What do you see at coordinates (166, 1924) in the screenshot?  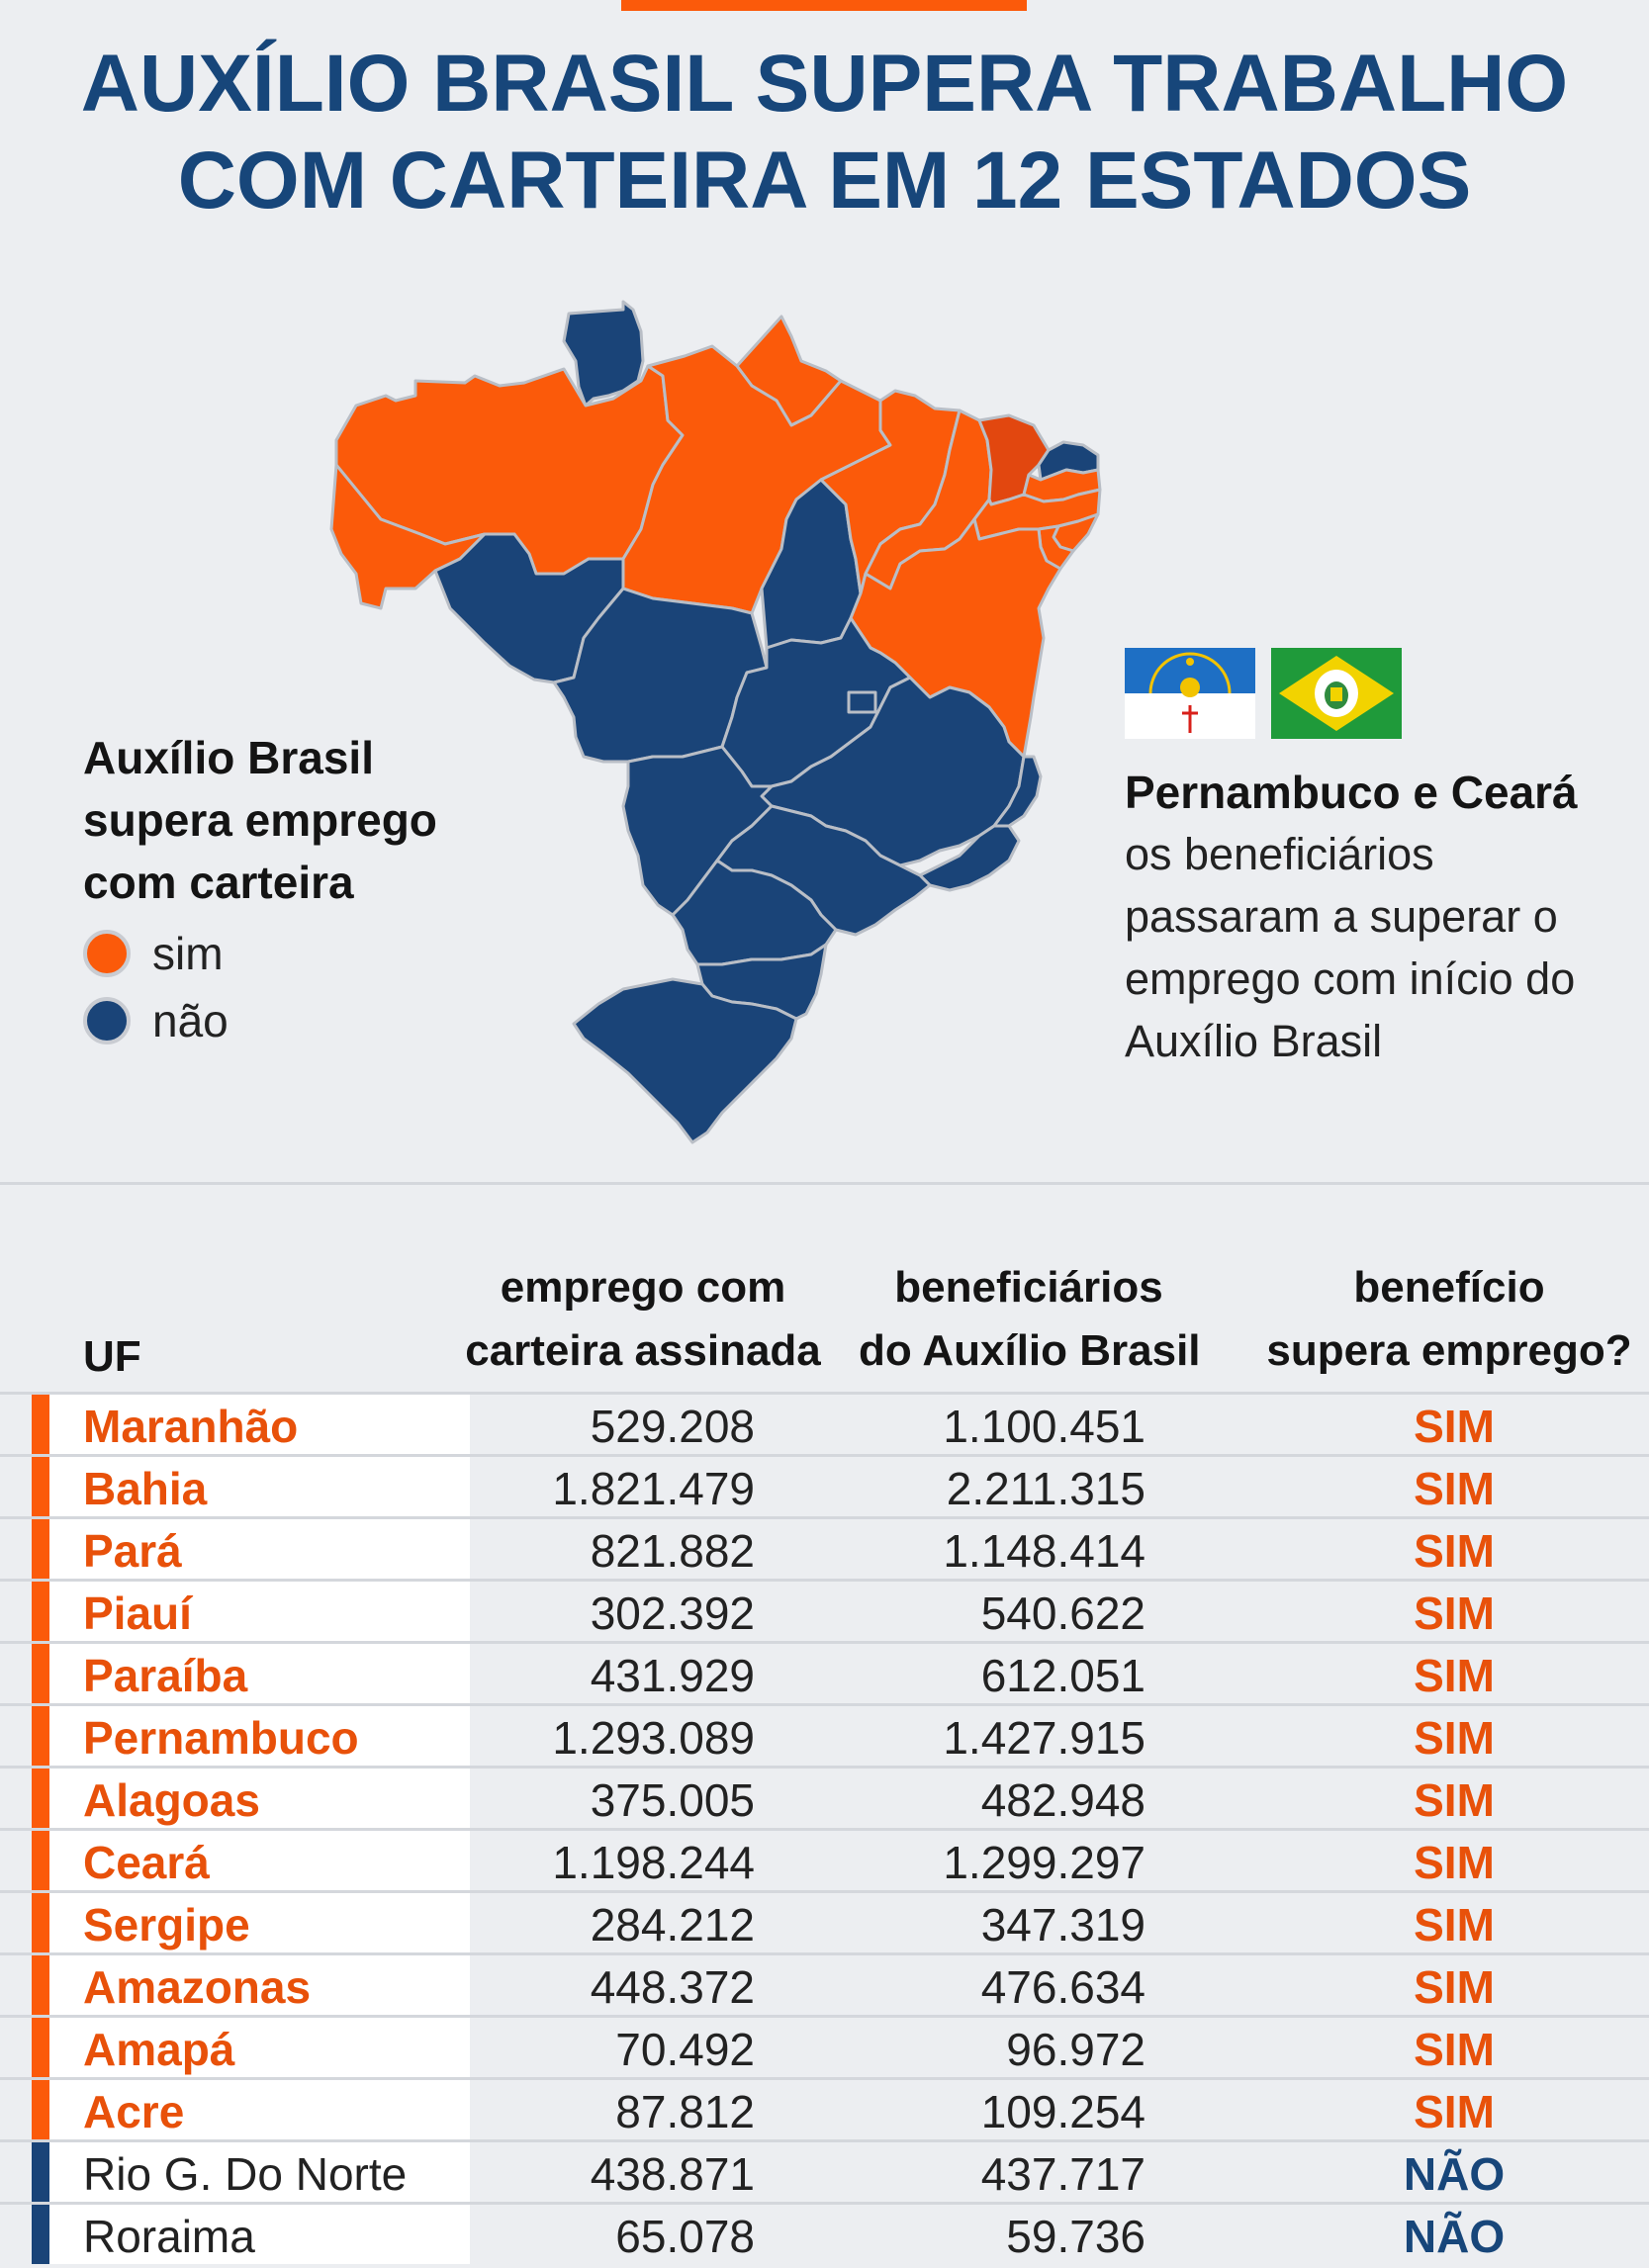 I see `cell-uf: Sergipe` at bounding box center [166, 1924].